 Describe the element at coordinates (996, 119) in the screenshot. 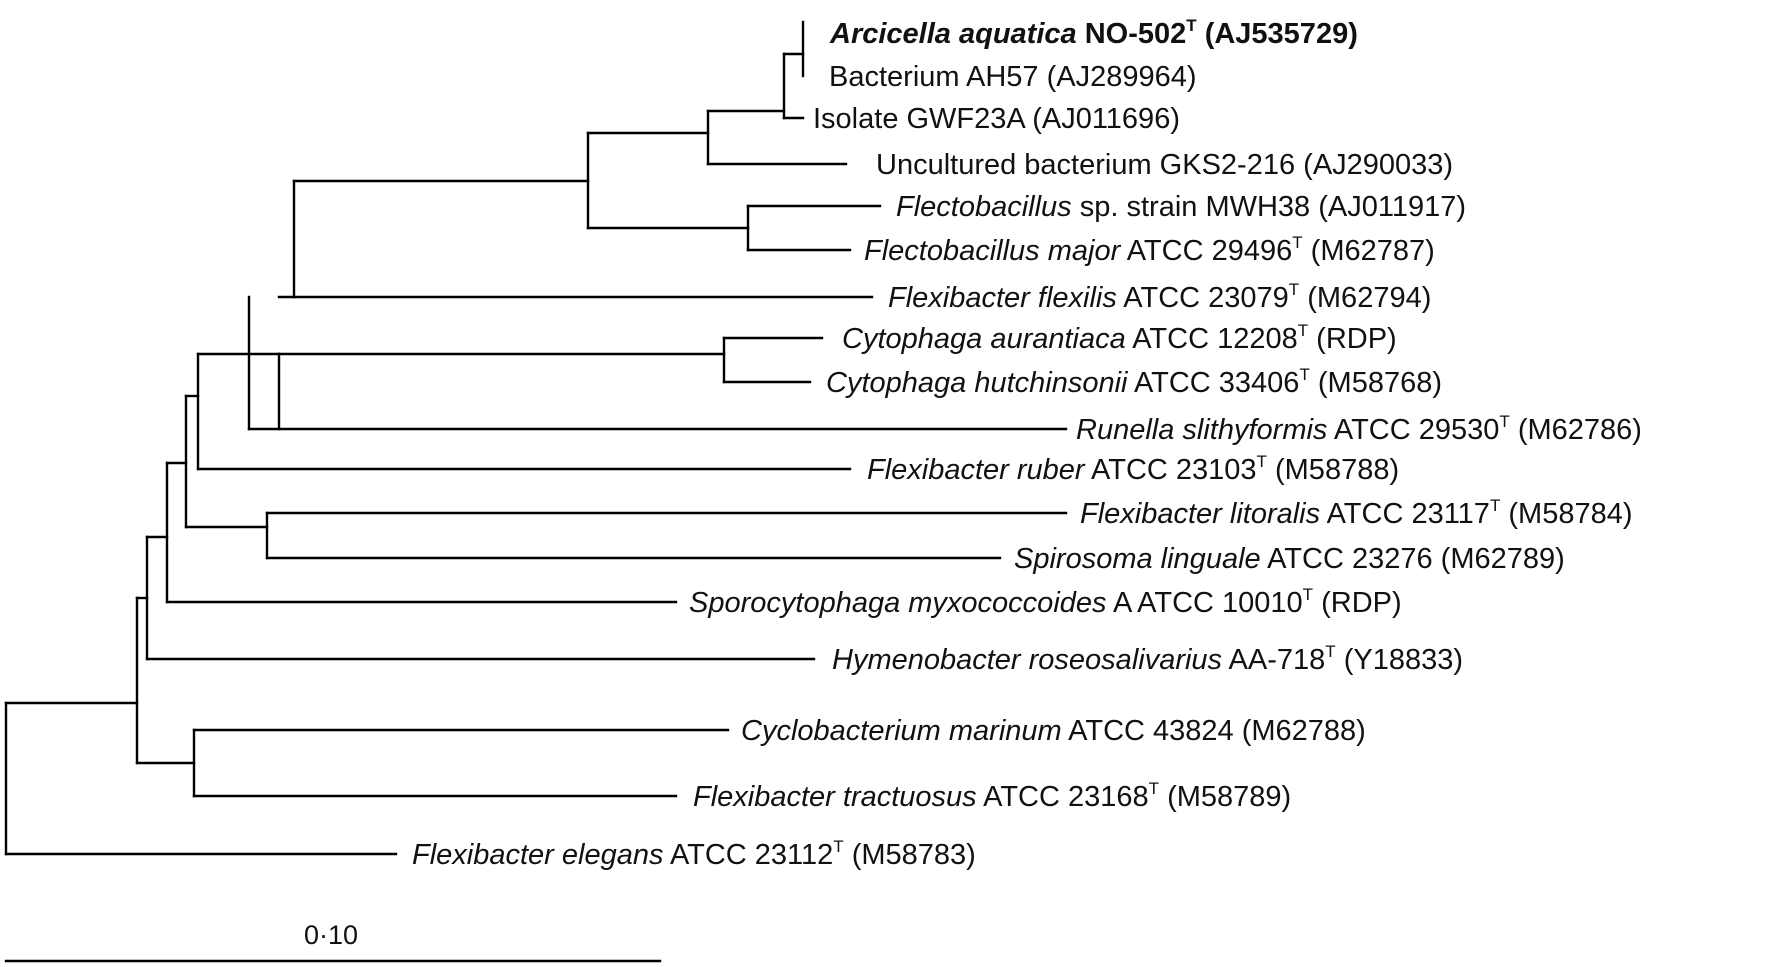

I see `taxon-label-gwf23a: Isolate GWF23A (AJ011696)` at that location.